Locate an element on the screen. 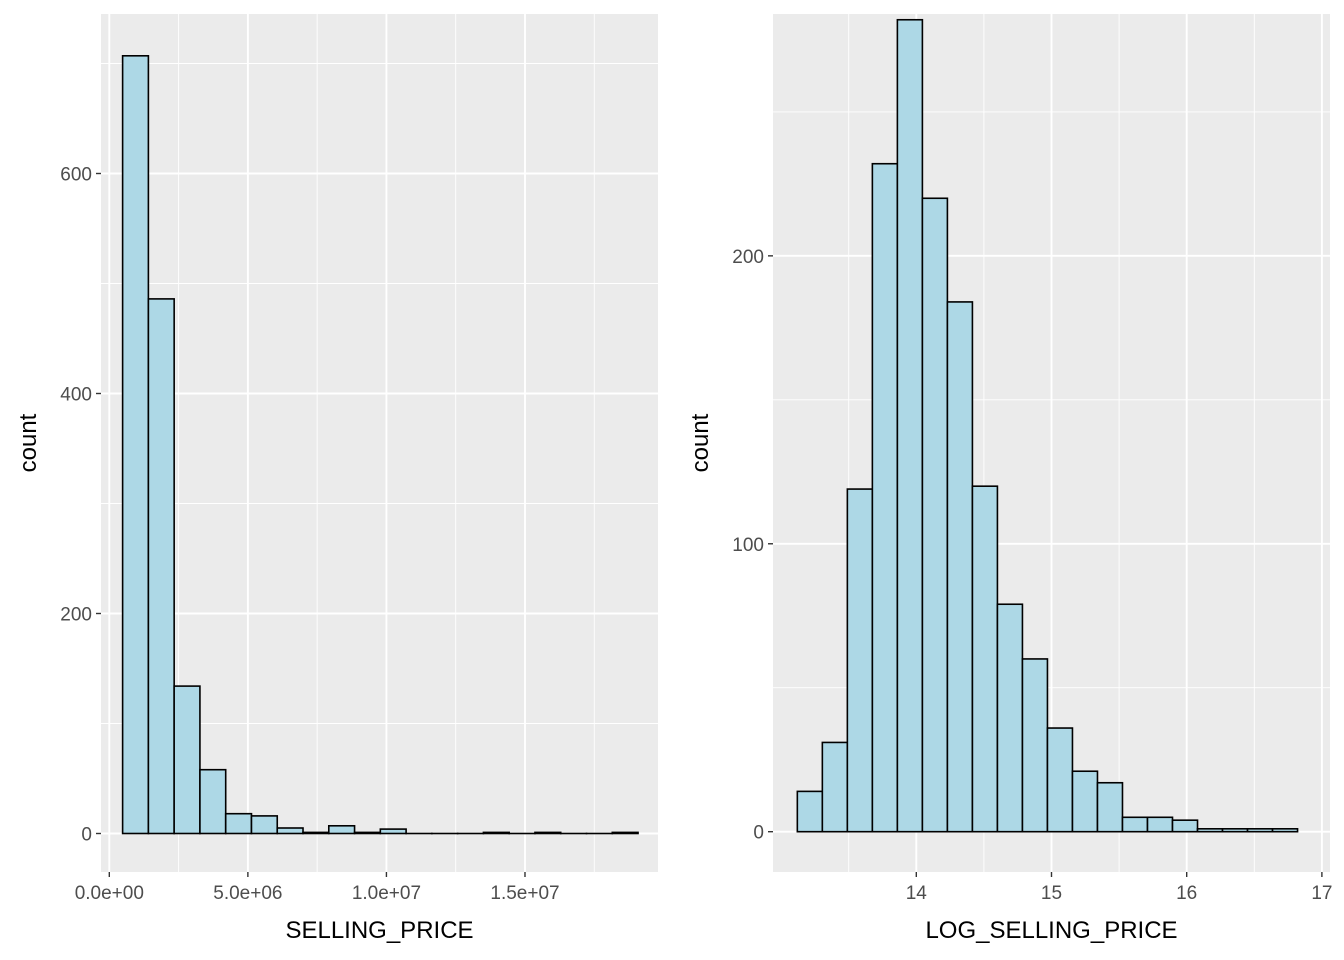 The width and height of the screenshot is (1344, 960). x-axis-title: LOG_SELLING_PRICE is located at coordinates (1051, 930).